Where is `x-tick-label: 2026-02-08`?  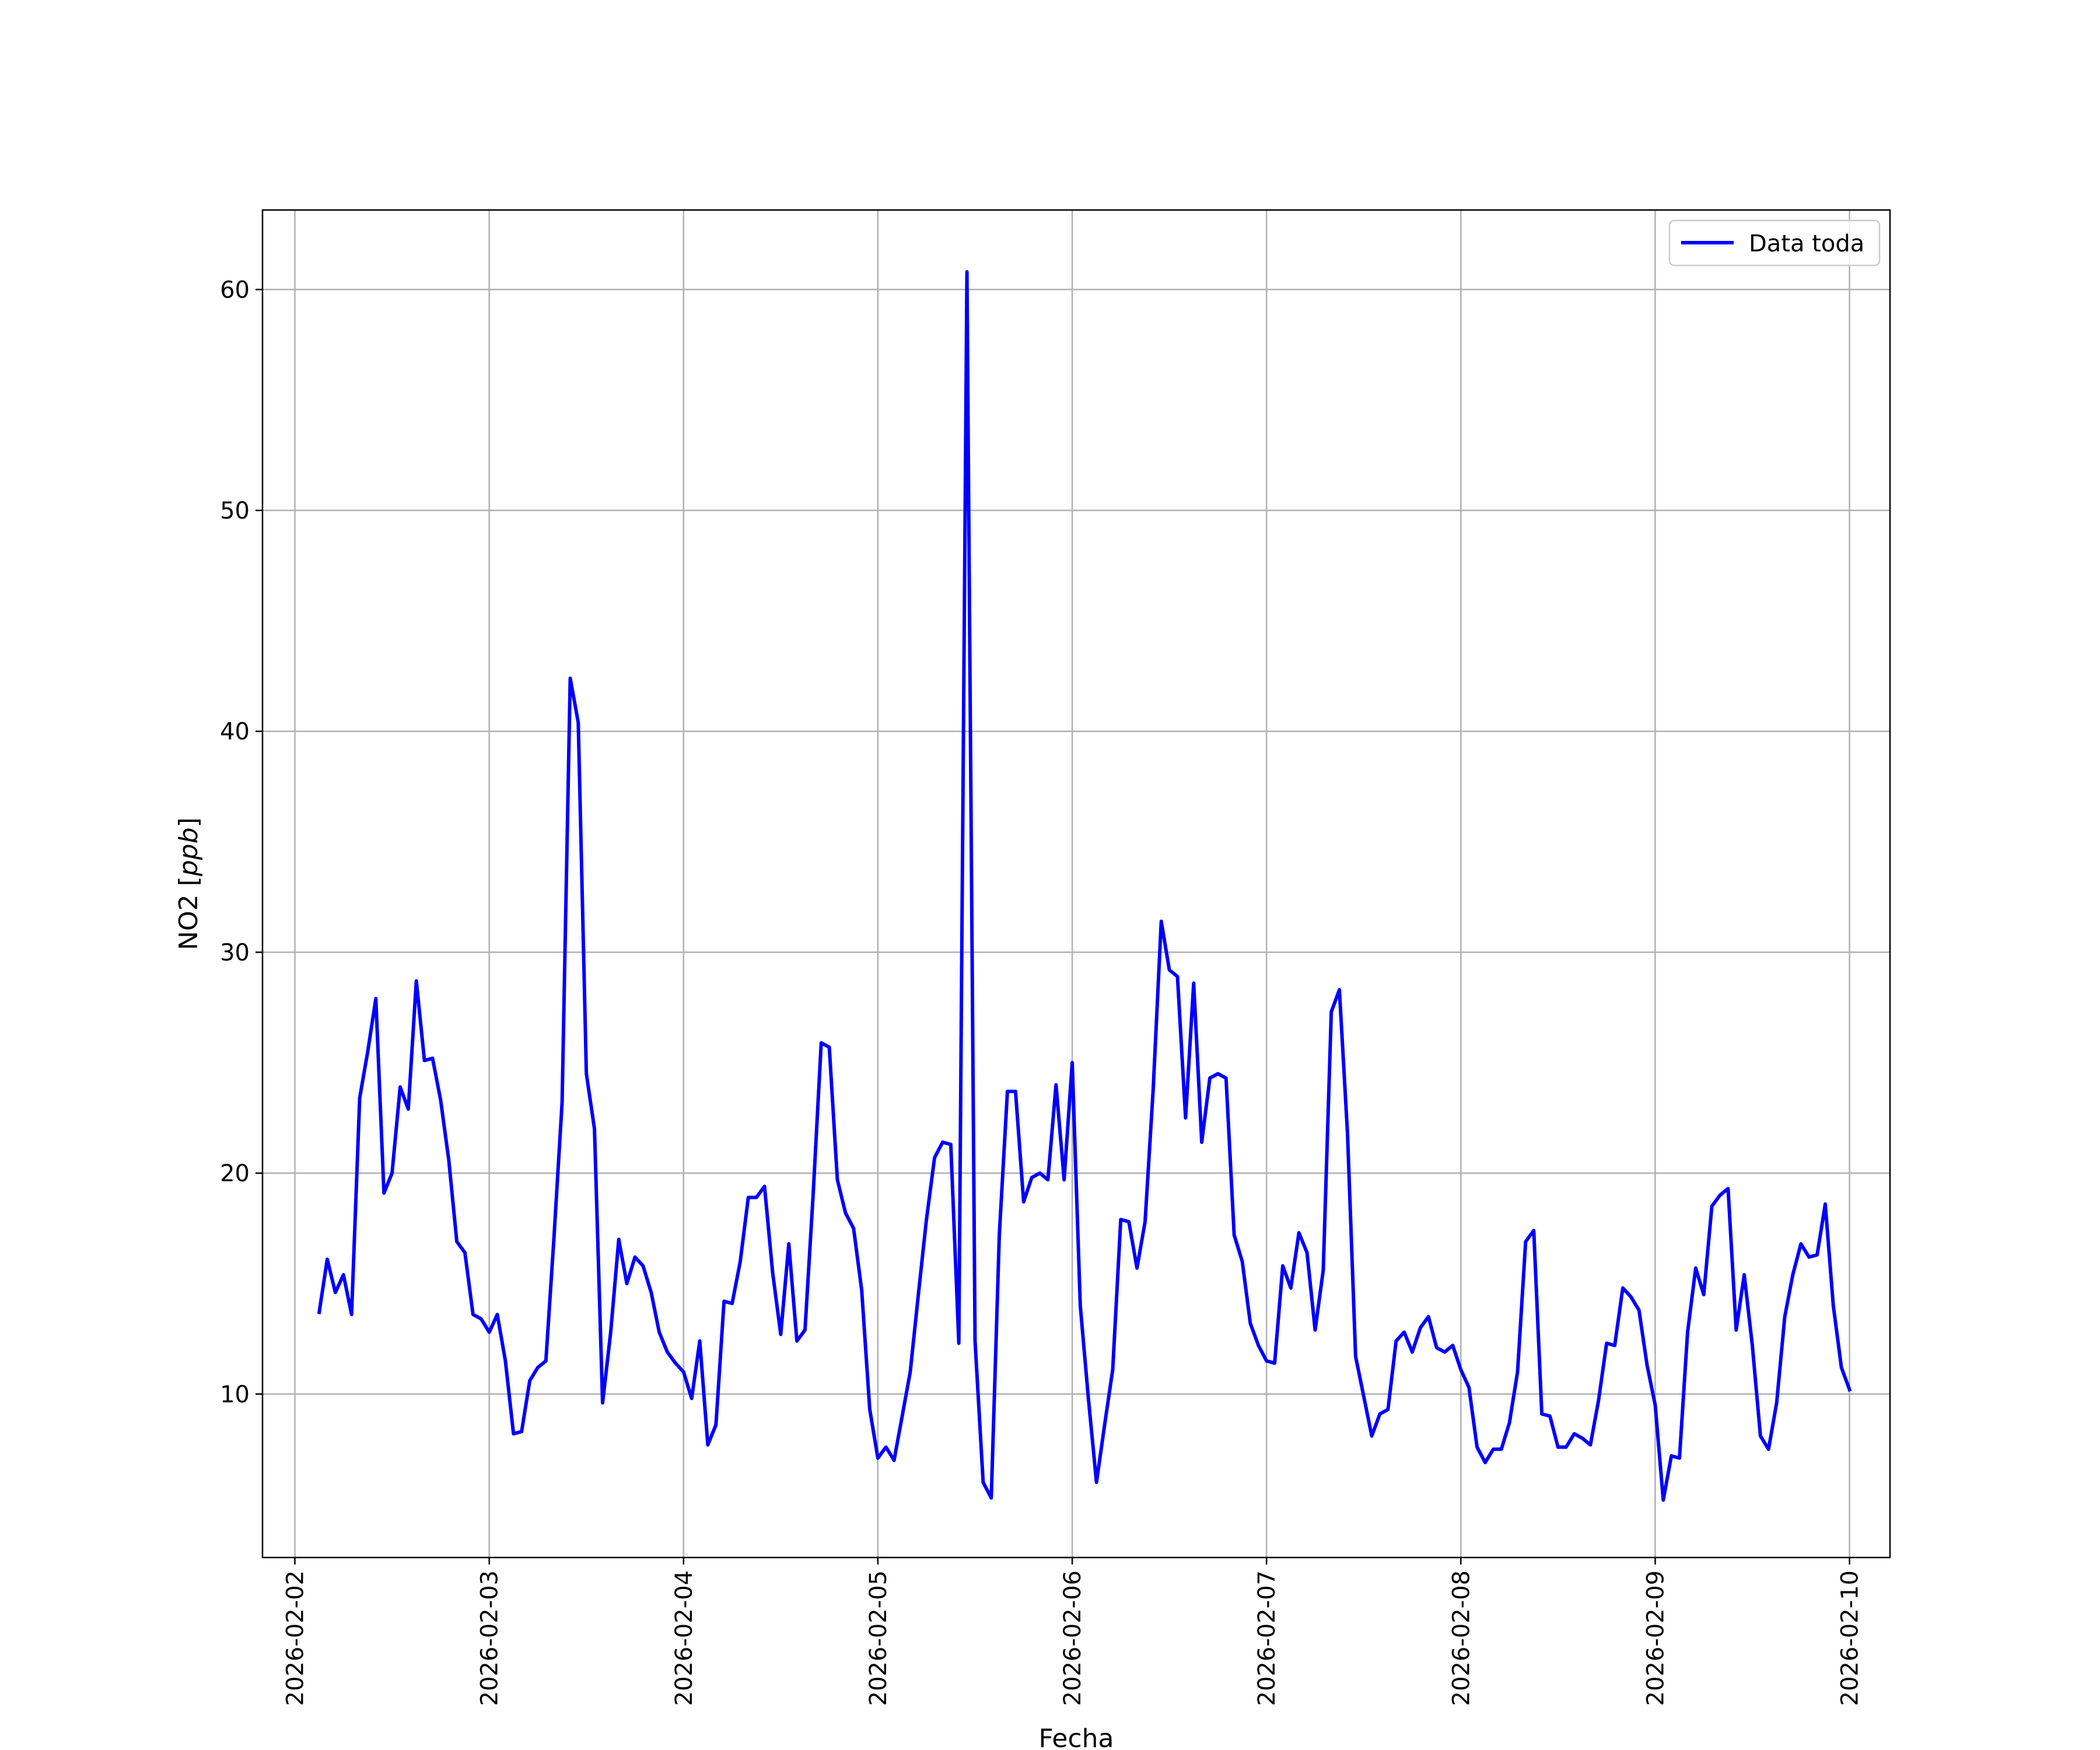
x-tick-label: 2026-02-08 is located at coordinates (1461, 1638).